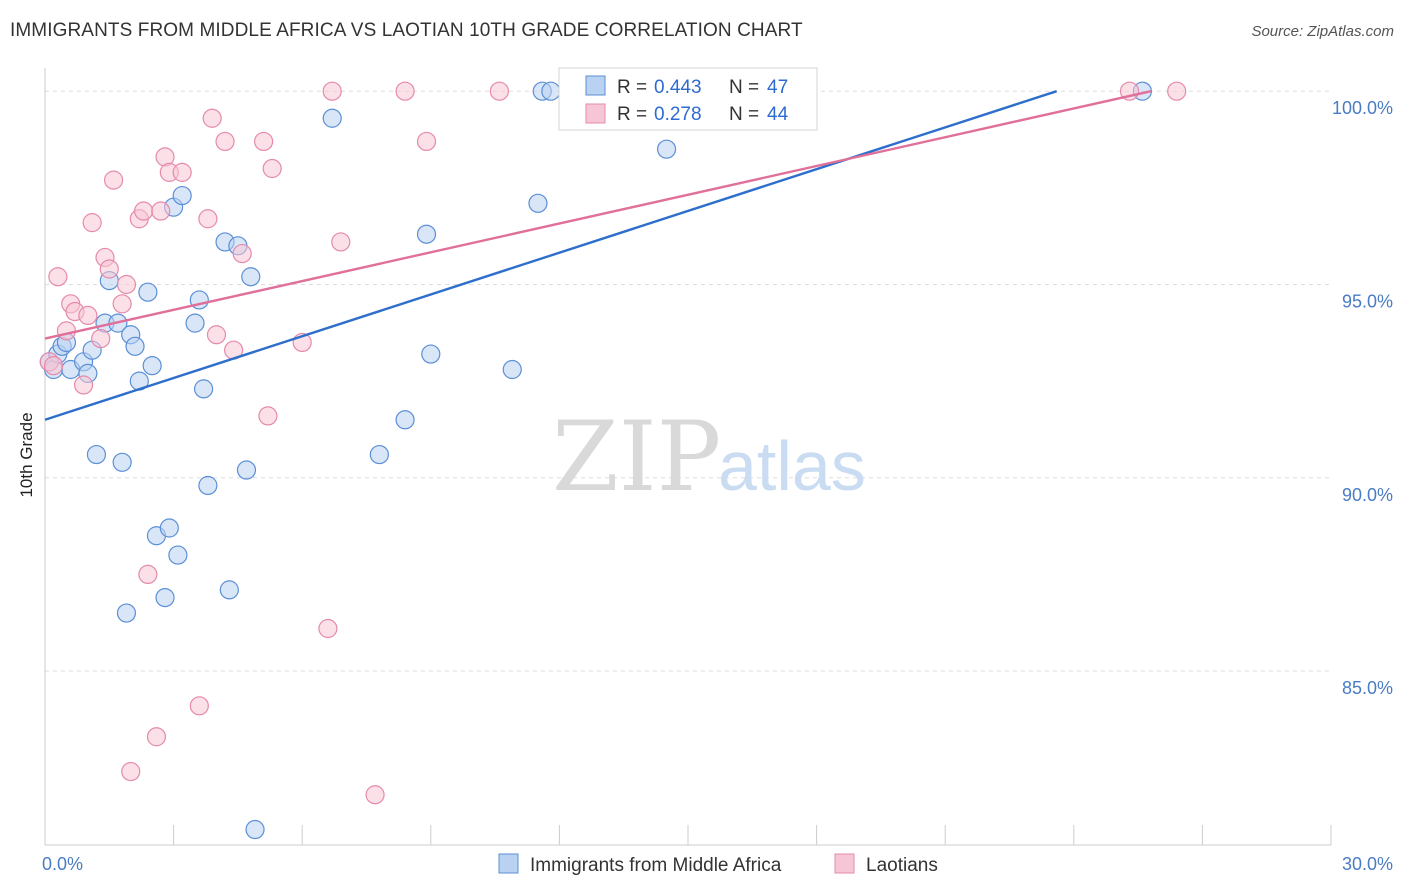 The width and height of the screenshot is (1406, 892). I want to click on legend-n-label-0: N =, so click(744, 87).